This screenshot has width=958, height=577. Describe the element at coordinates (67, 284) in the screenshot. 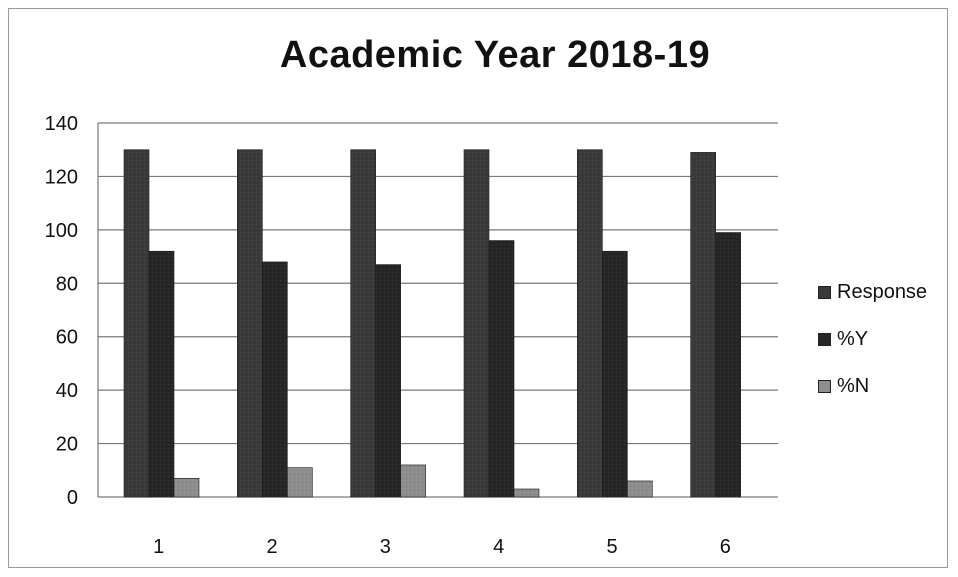

I see `y-tick-label-80: 80` at that location.